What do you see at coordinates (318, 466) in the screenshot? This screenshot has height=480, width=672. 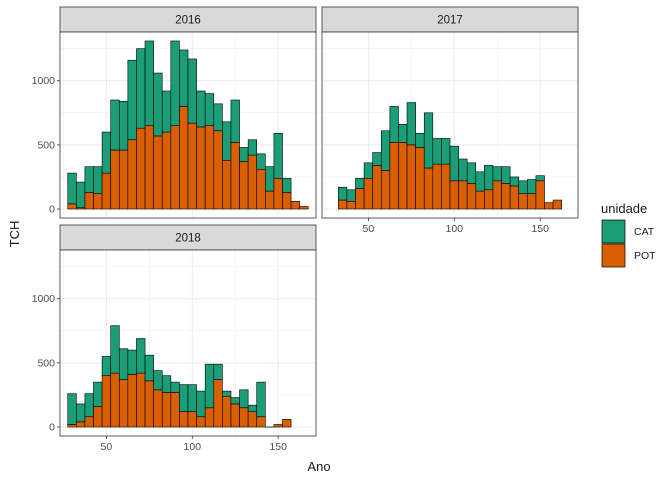 I see `x-axis-title: Ano` at bounding box center [318, 466].